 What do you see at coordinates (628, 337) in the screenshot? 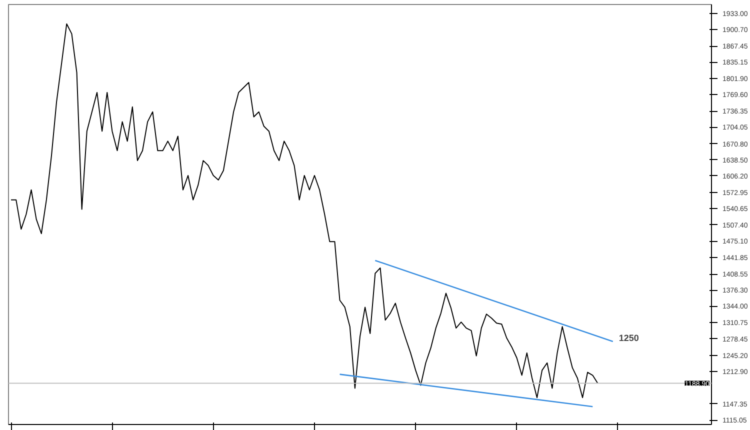
I see `annotation: 1250` at bounding box center [628, 337].